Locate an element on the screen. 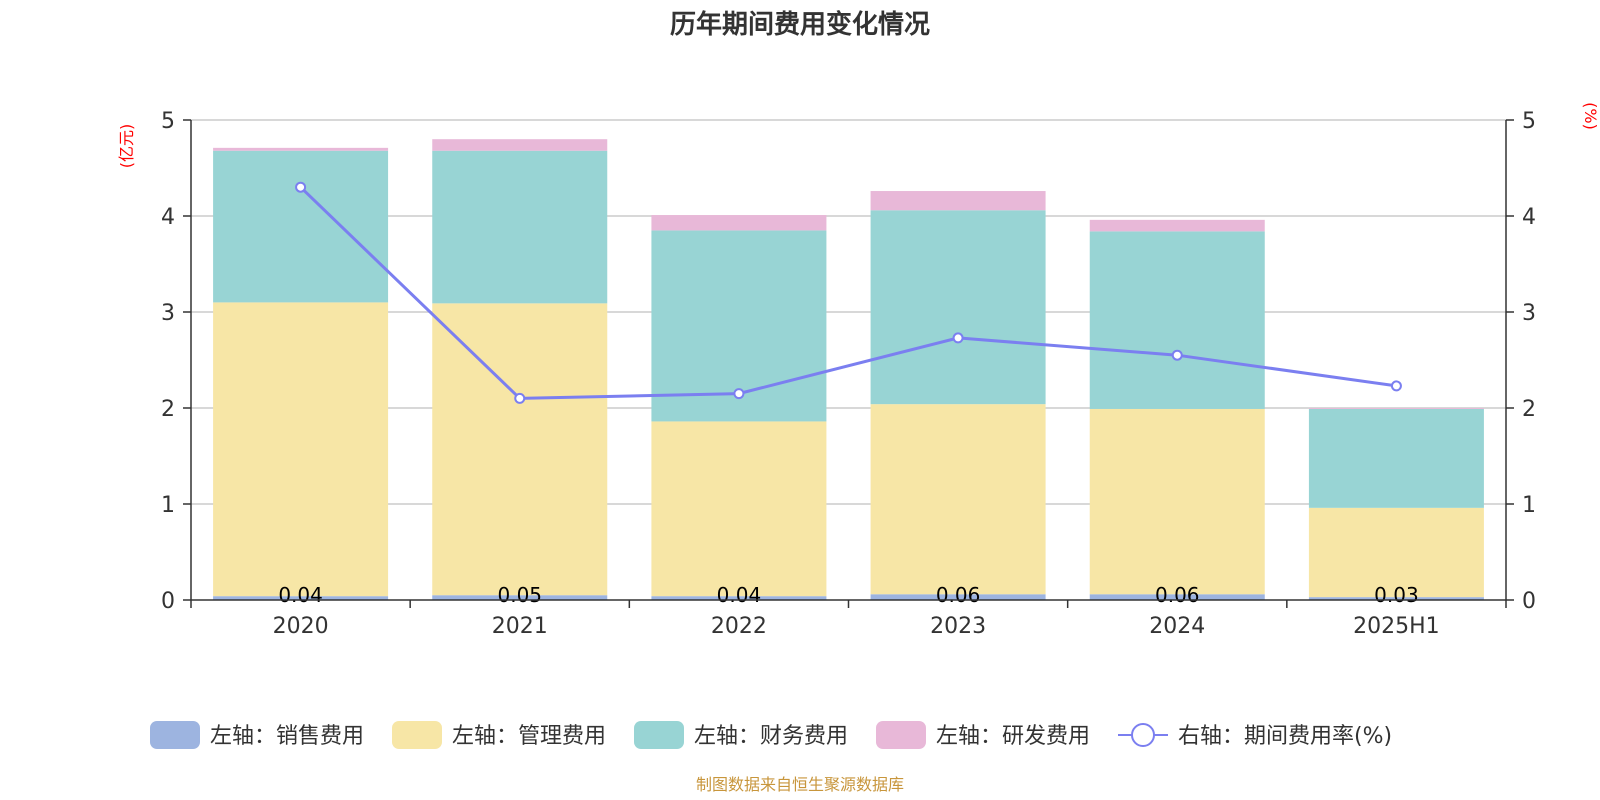 Image resolution: width=1600 pixels, height=800 pixels. chart-title: 历年期间费用变化情况 is located at coordinates (800, 24).